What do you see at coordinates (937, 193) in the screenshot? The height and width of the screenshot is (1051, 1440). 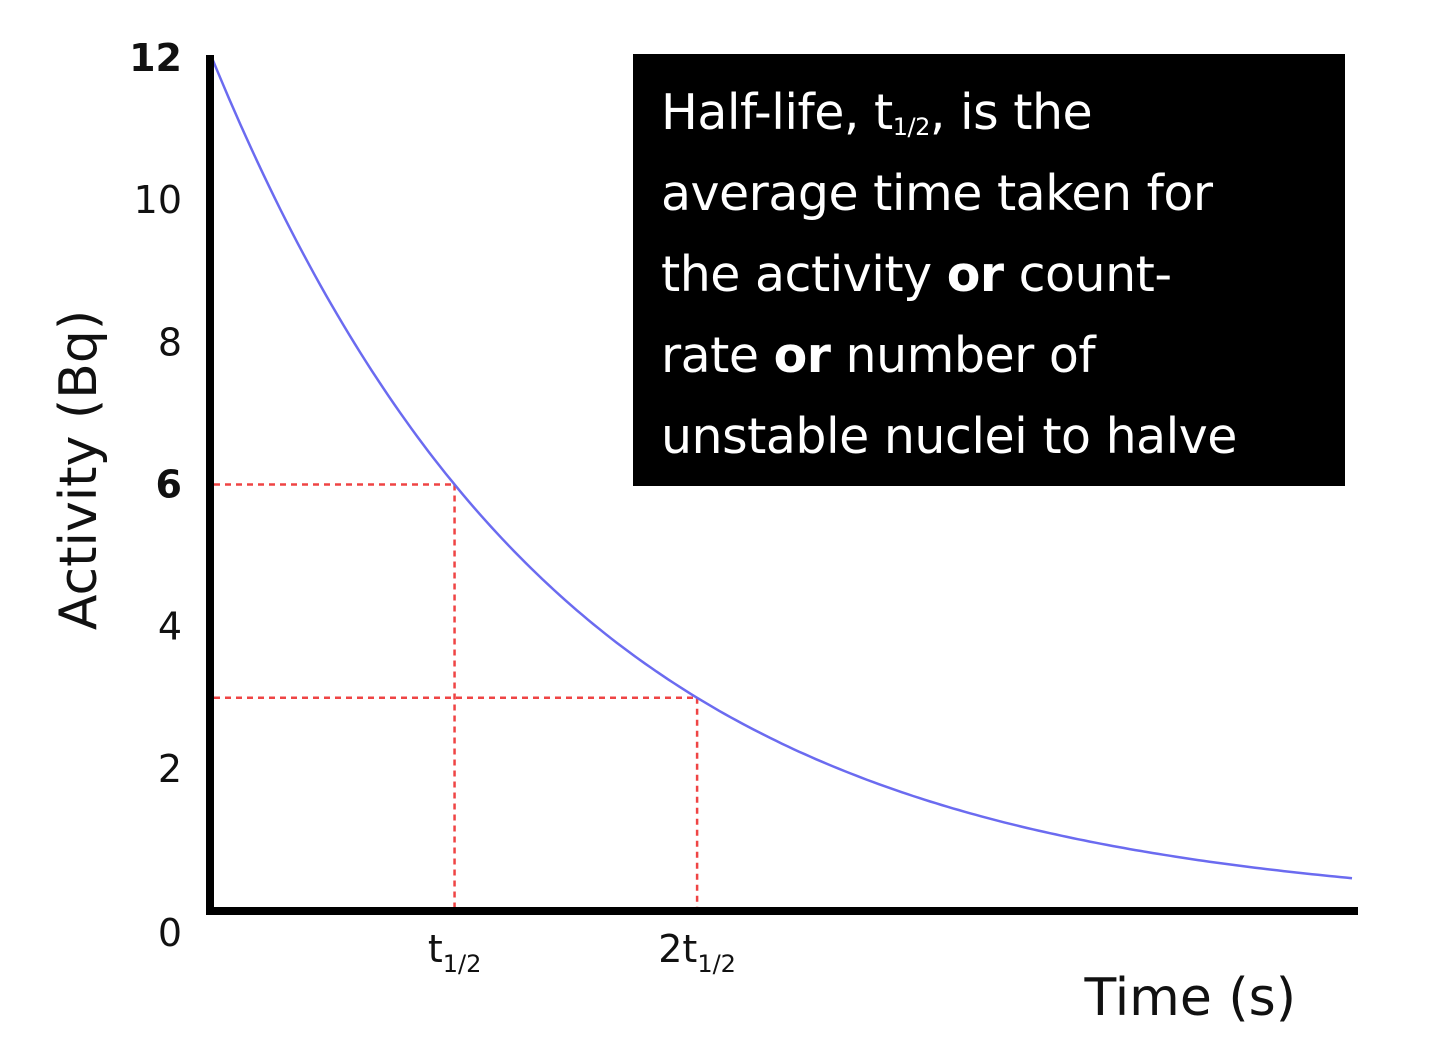 I see `info-line-2: average time taken for` at bounding box center [937, 193].